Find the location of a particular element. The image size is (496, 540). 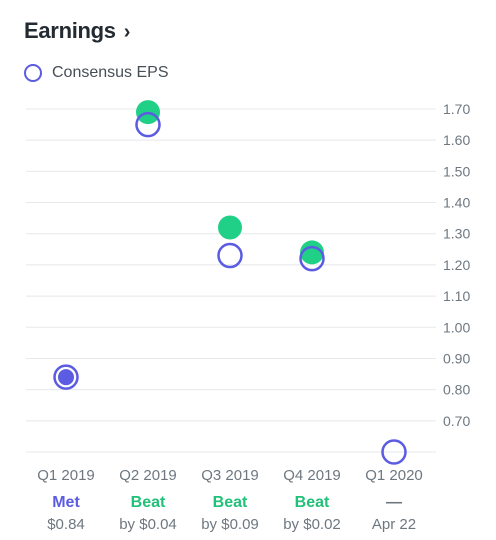

y-tick-label: 1.40 is located at coordinates (456, 203).